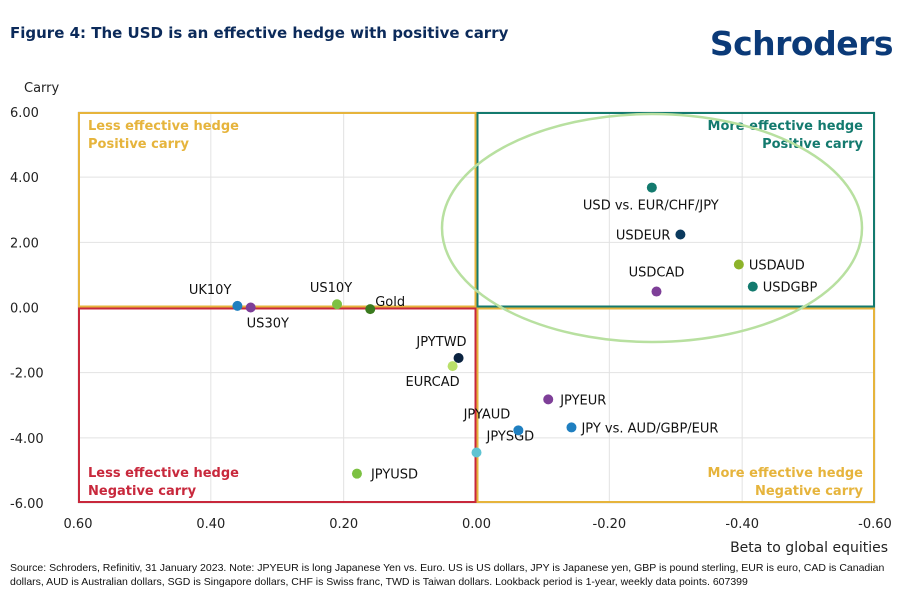 This screenshot has height=615, width=921. Describe the element at coordinates (24, 113) in the screenshot. I see `y-tick-label: 6.00` at that location.